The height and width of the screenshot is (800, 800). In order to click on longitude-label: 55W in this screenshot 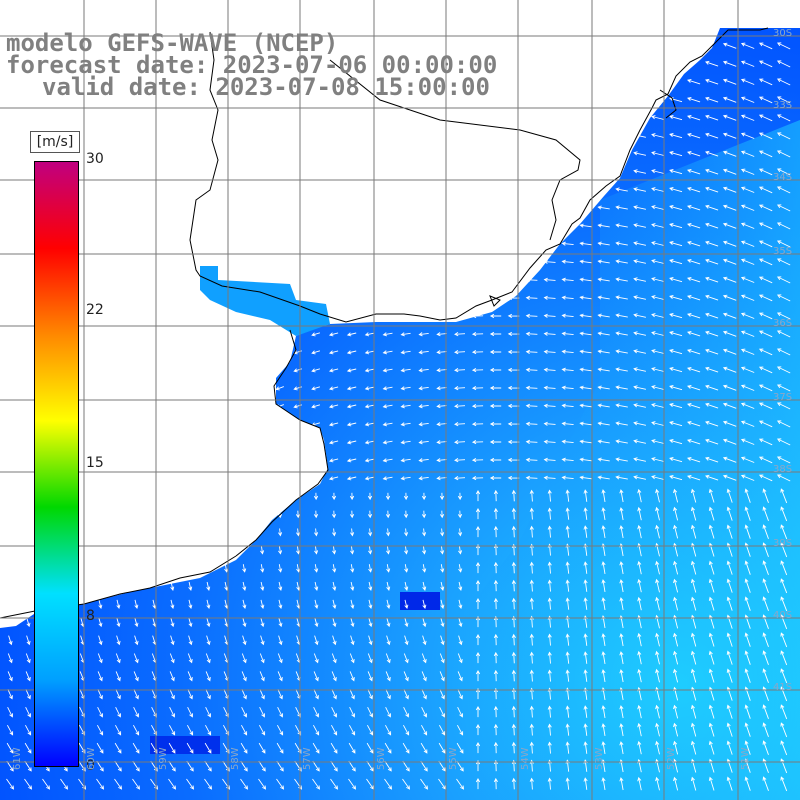, I will do `click(453, 758)`.